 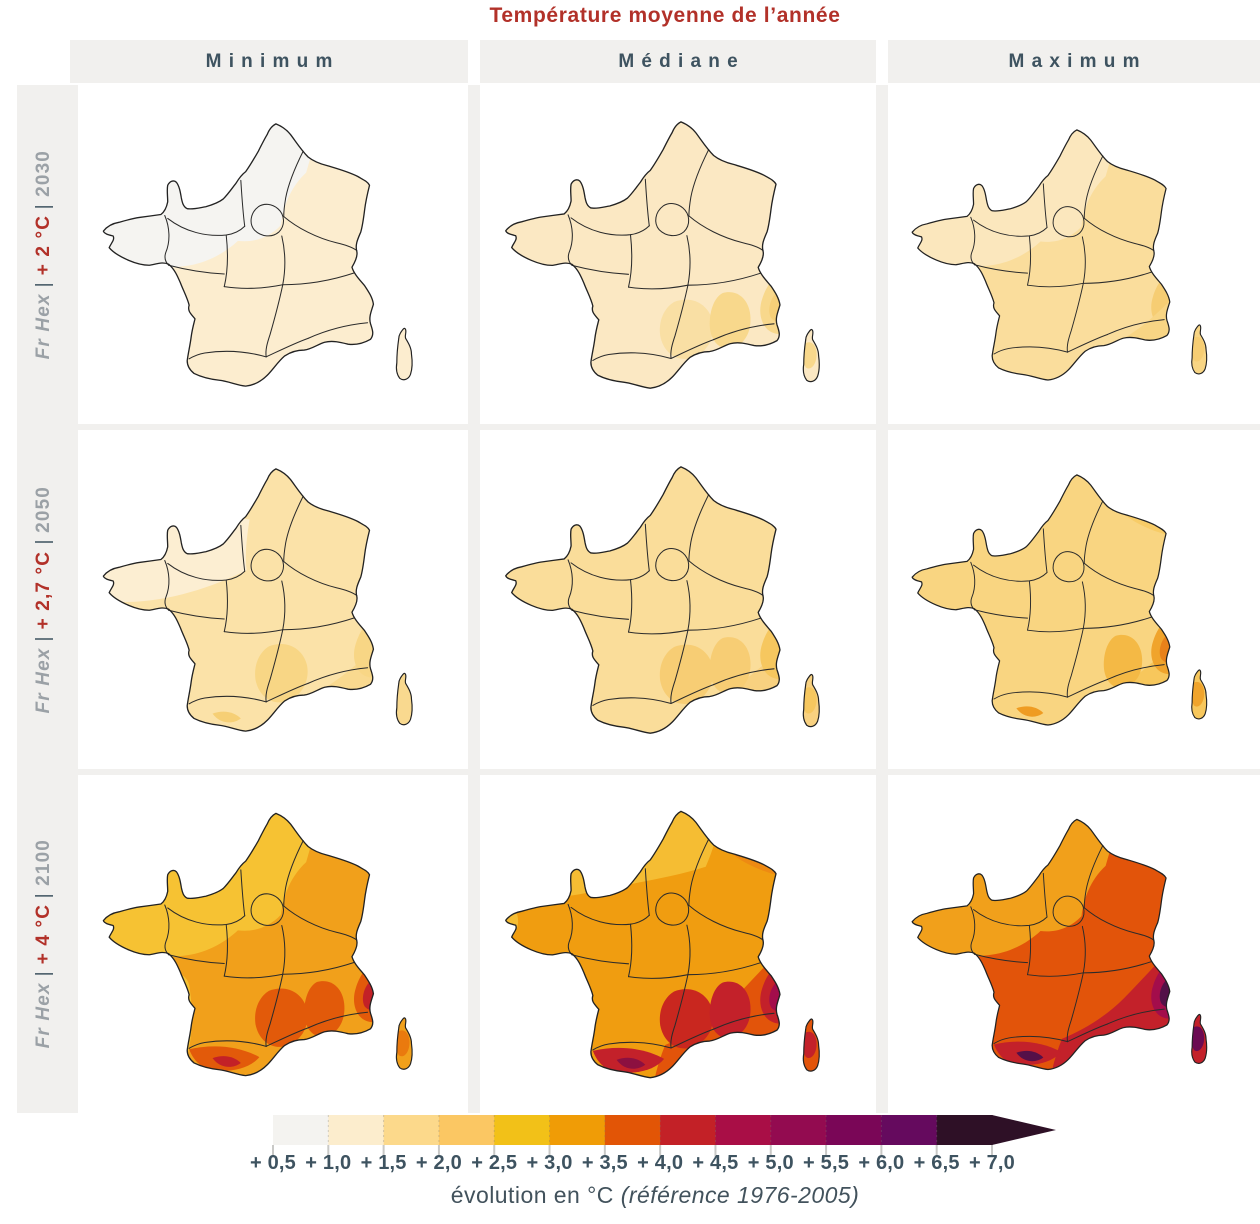 I want to click on map-panel-2100-minimum, so click(x=273, y=944).